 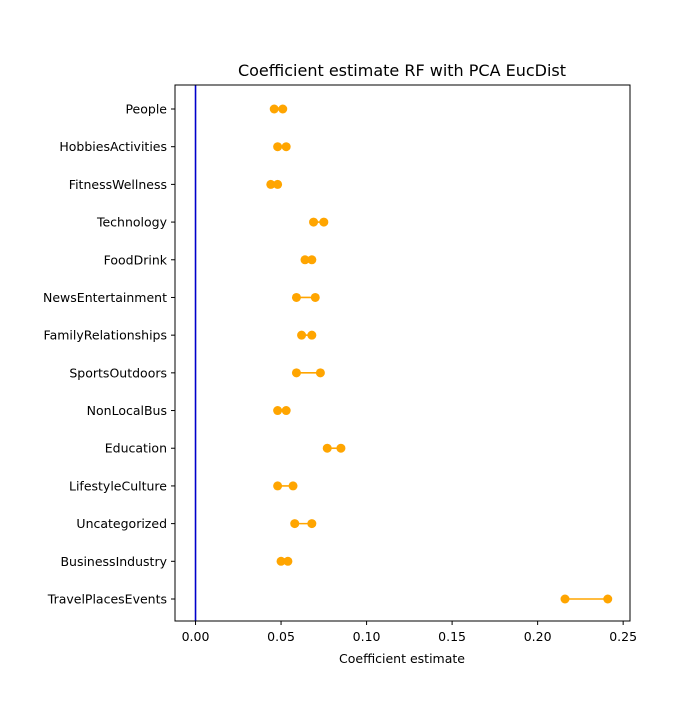 I want to click on y-tick-label-12: BusinessIndustry, so click(x=113, y=561).